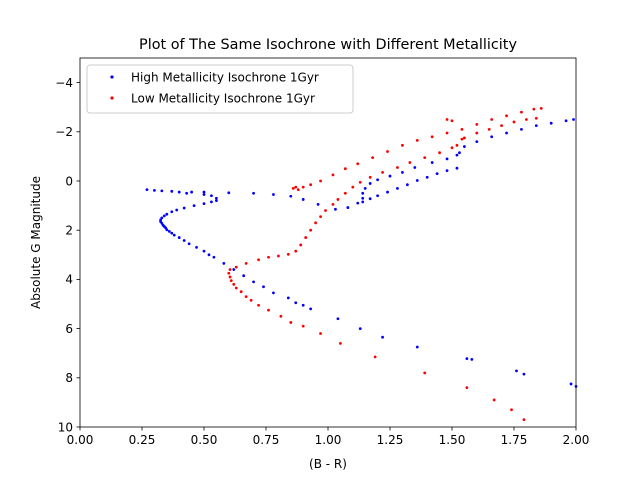 Image resolution: width=640 pixels, height=484 pixels. I want to click on x-axis-ticks: 0.00 0.25 0.50 0.75 1.00 1.25 1.50 1.75 2.00, so click(328, 437).